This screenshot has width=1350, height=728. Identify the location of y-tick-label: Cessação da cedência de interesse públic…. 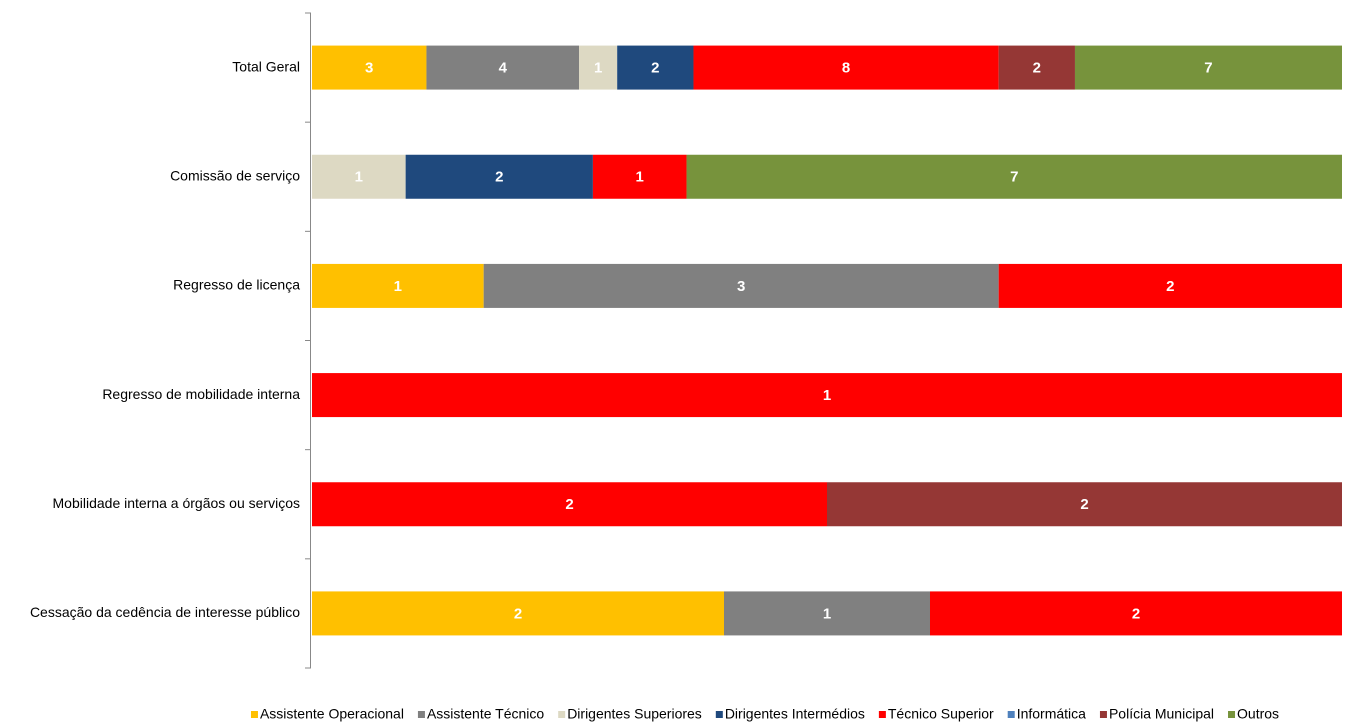
(165, 612).